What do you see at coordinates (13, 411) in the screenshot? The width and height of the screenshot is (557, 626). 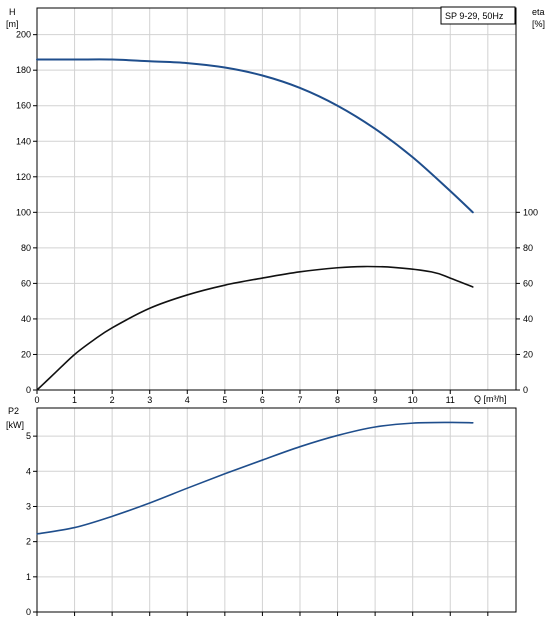 I see `power-axis-label: P2` at bounding box center [13, 411].